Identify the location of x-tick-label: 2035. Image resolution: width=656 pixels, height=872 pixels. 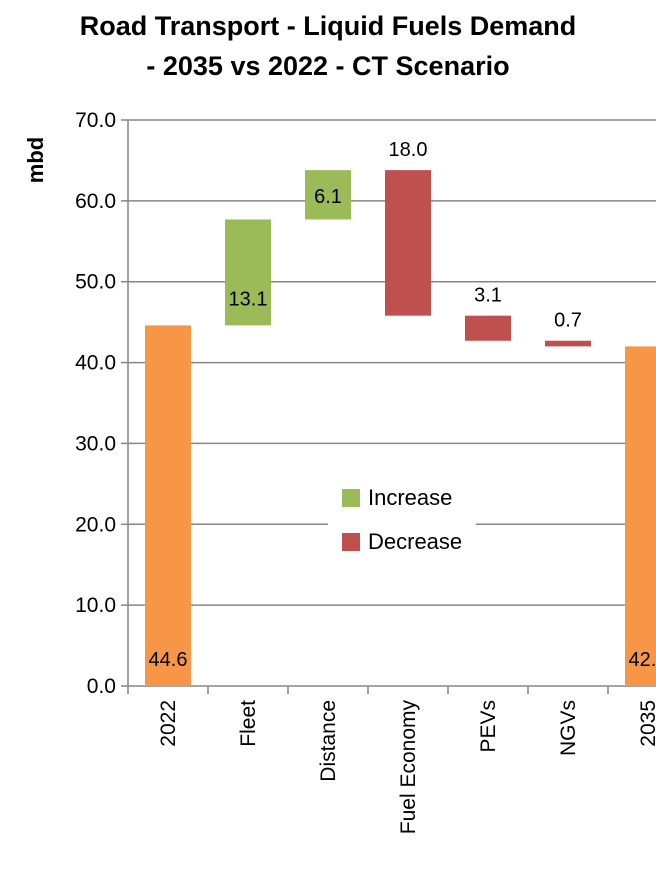
(646, 723).